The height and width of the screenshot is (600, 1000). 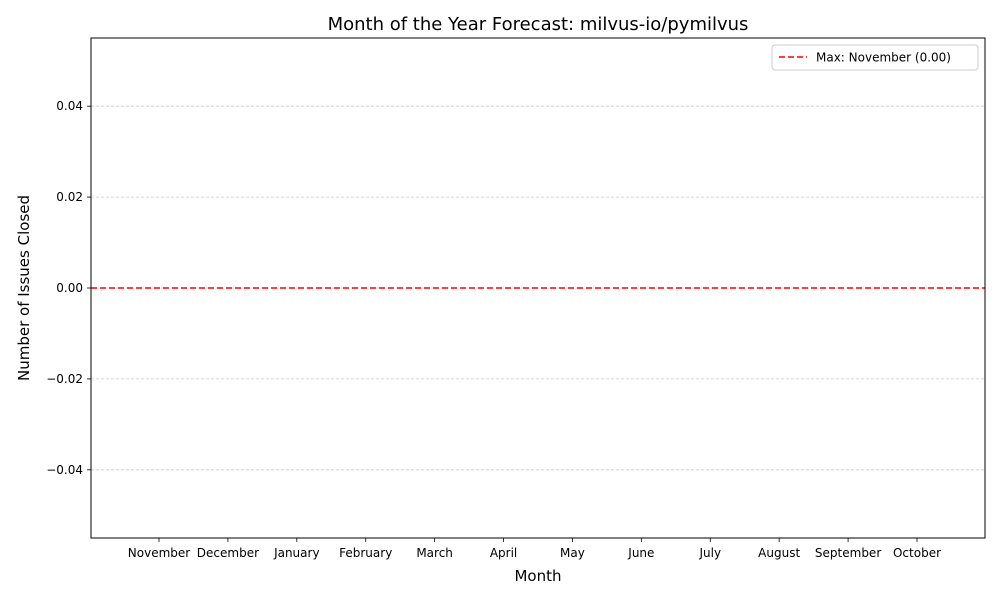 I want to click on y-tick-label: 0.04, so click(x=69, y=106).